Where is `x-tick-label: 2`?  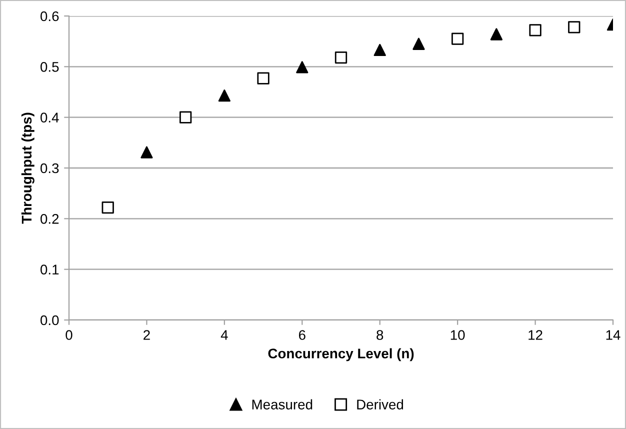 x-tick-label: 2 is located at coordinates (147, 335).